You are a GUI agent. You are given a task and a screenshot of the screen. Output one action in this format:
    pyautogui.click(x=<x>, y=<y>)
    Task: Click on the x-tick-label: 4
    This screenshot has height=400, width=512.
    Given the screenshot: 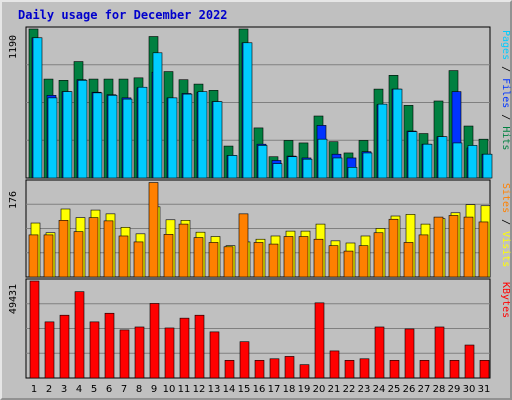 What is the action you would take?
    pyautogui.click(x=79, y=389)
    